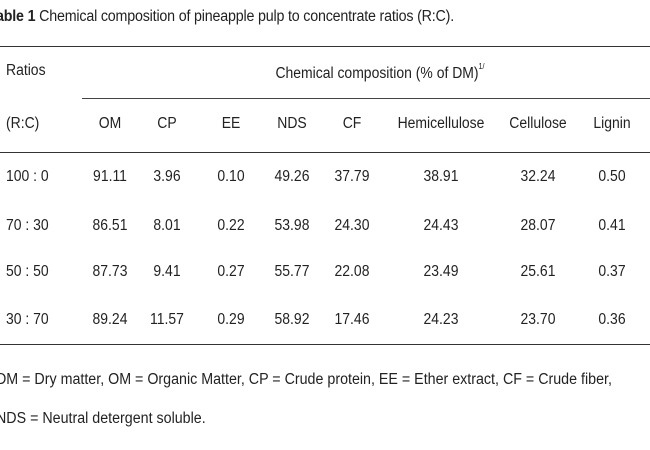  Describe the element at coordinates (27, 176) in the screenshot. I see `ratio-cell: 100 : 0` at that location.